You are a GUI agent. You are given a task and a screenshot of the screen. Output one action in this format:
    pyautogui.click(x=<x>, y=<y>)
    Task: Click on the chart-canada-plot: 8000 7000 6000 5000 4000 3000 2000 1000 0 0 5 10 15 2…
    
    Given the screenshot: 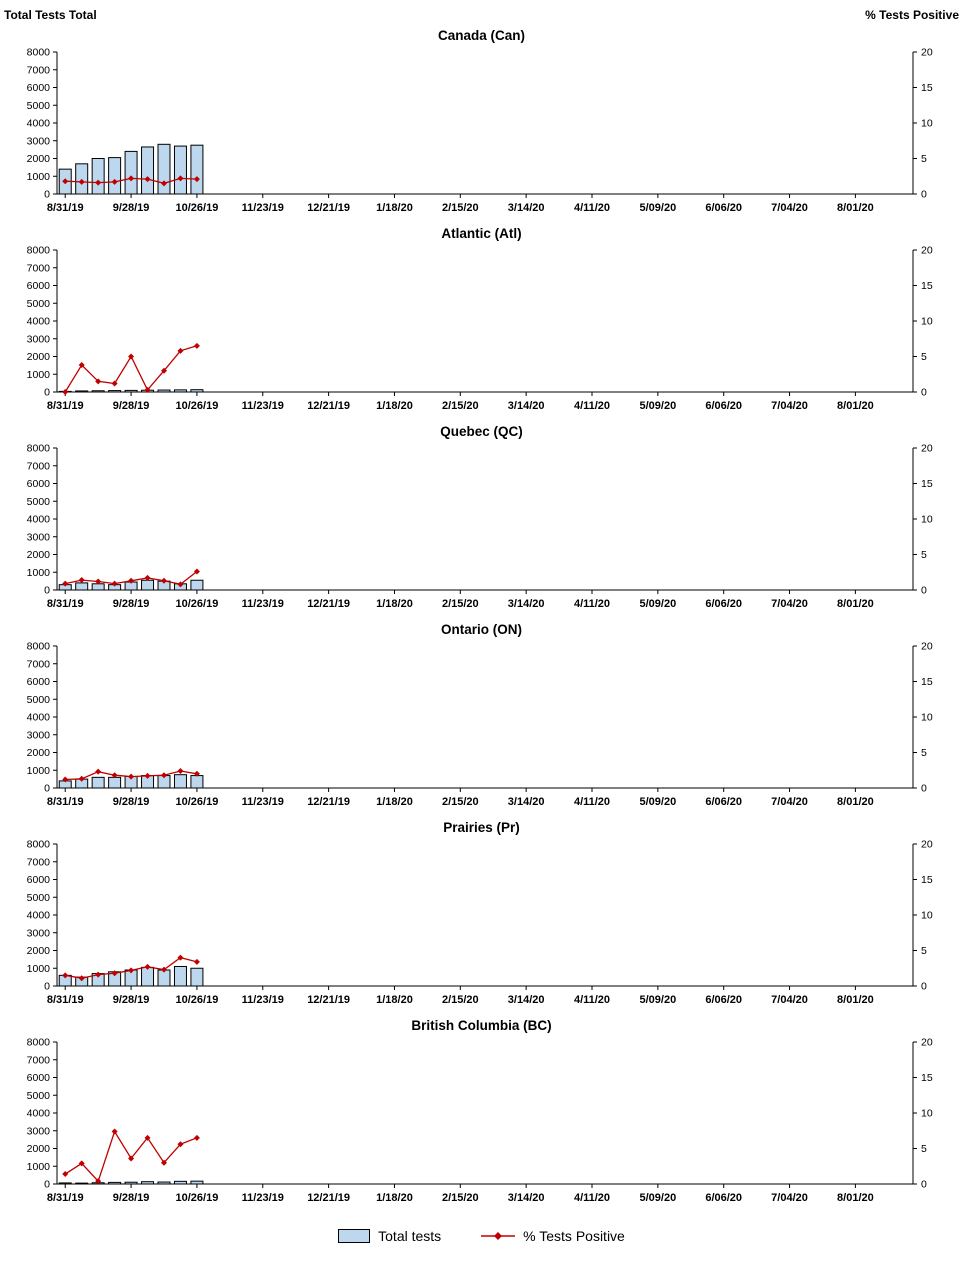 What is the action you would take?
    pyautogui.click(x=480, y=131)
    